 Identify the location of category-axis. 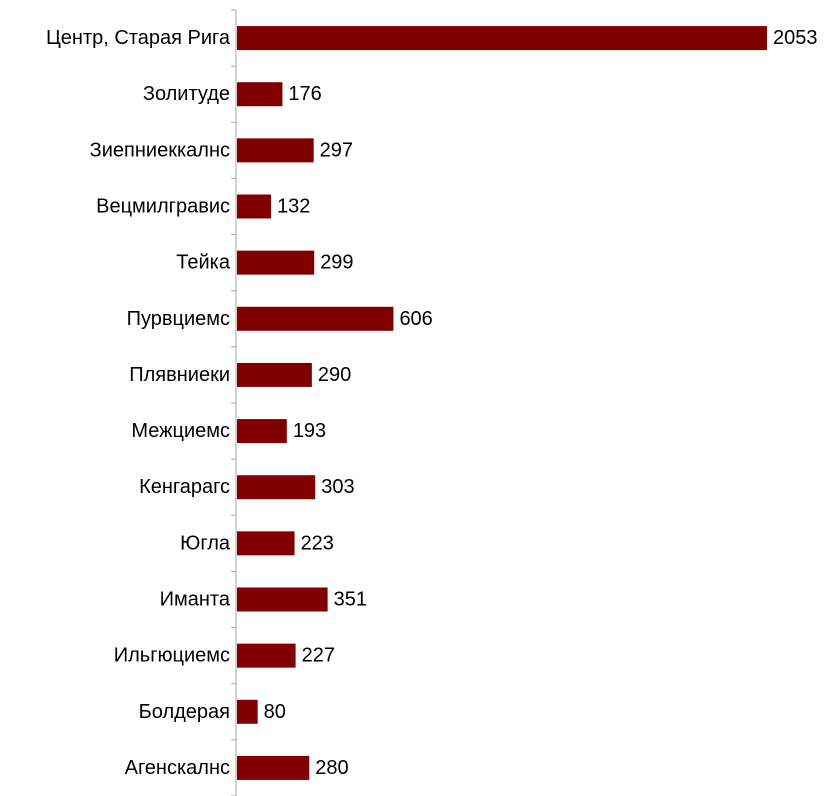
(234, 402).